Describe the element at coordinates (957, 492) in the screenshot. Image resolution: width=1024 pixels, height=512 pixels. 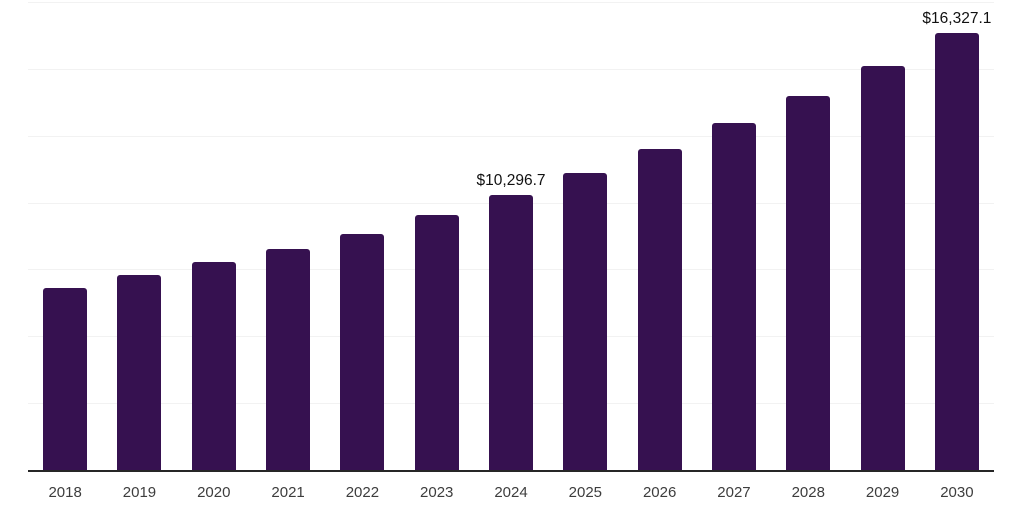
I see `x-tick-2030: 2030` at that location.